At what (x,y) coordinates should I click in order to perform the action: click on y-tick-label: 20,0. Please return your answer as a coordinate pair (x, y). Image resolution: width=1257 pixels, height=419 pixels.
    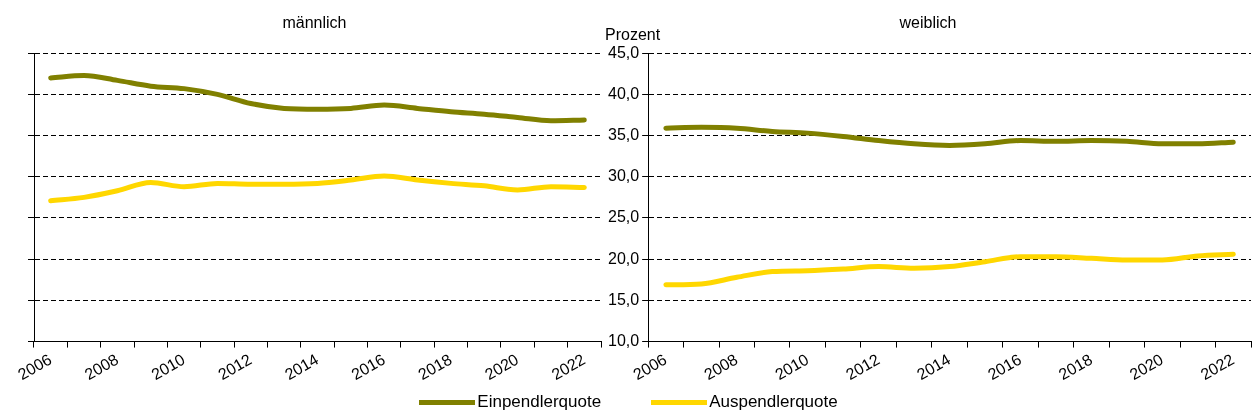
    Looking at the image, I should click on (624, 258).